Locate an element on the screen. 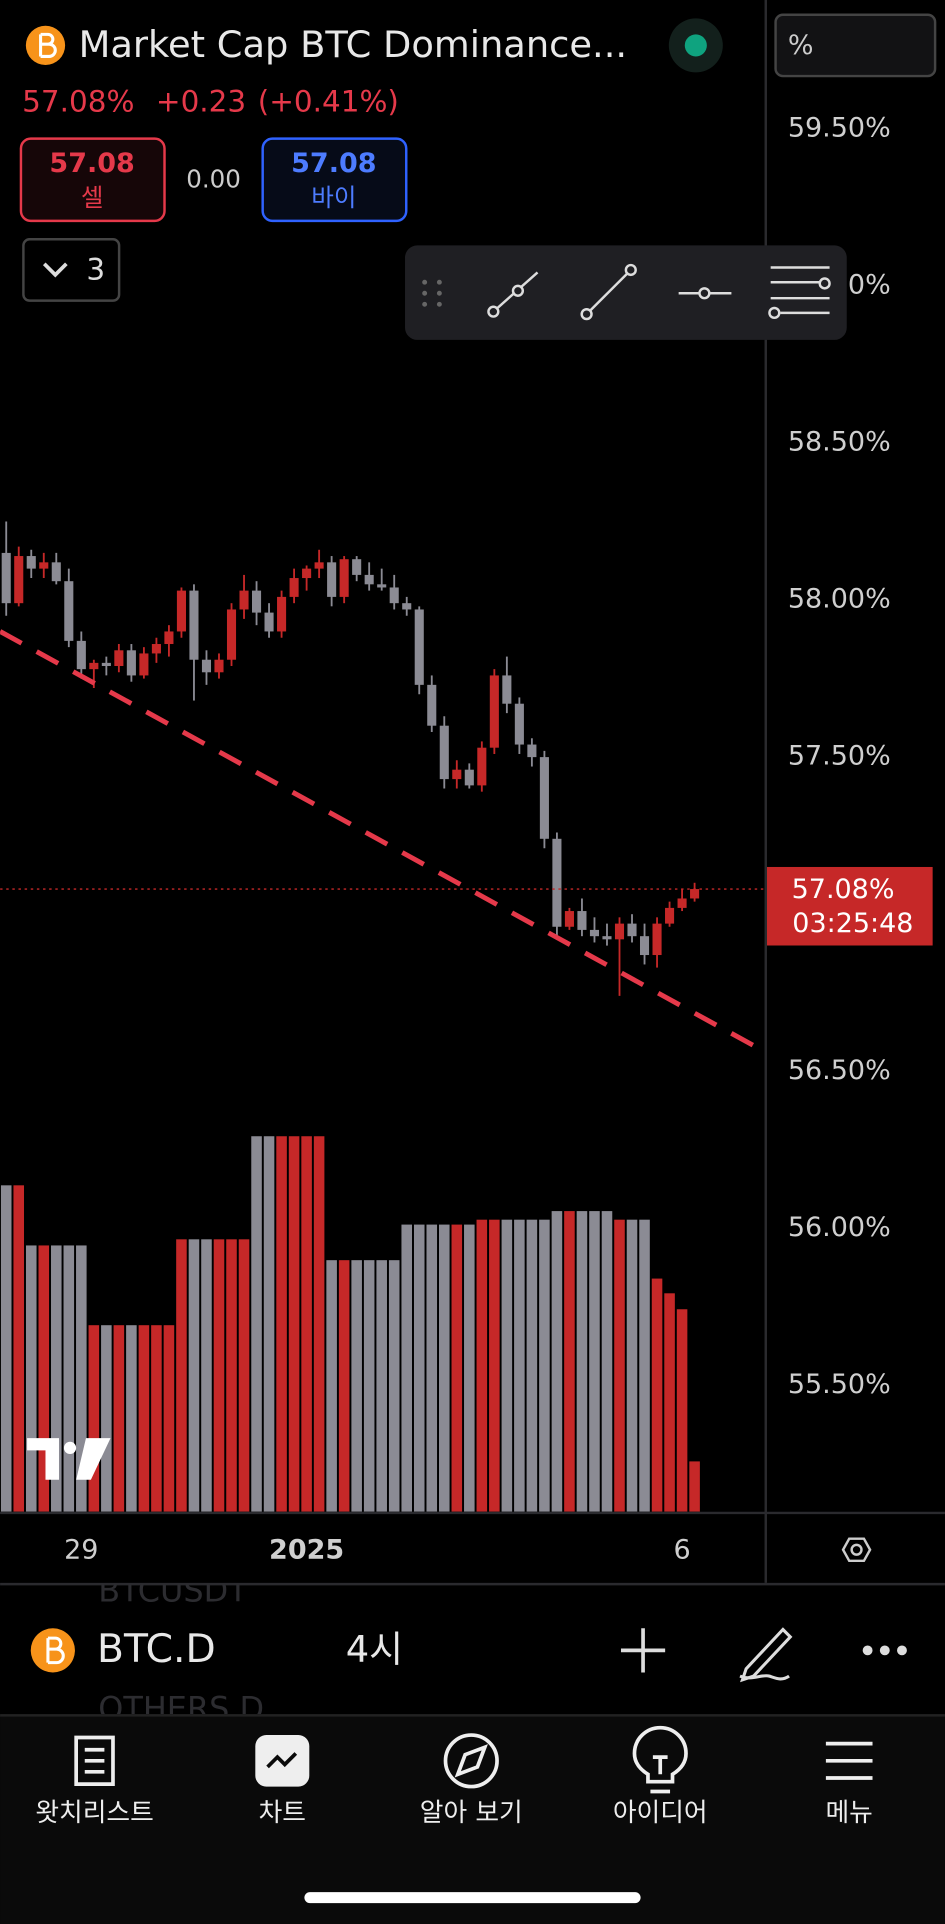 The width and height of the screenshot is (945, 1924). add-button is located at coordinates (643, 1650).